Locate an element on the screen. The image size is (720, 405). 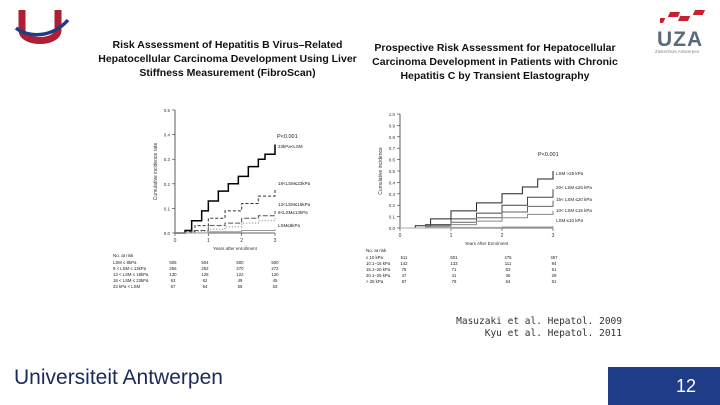
at-risk-cell: 272 is located at coordinates (275, 268).